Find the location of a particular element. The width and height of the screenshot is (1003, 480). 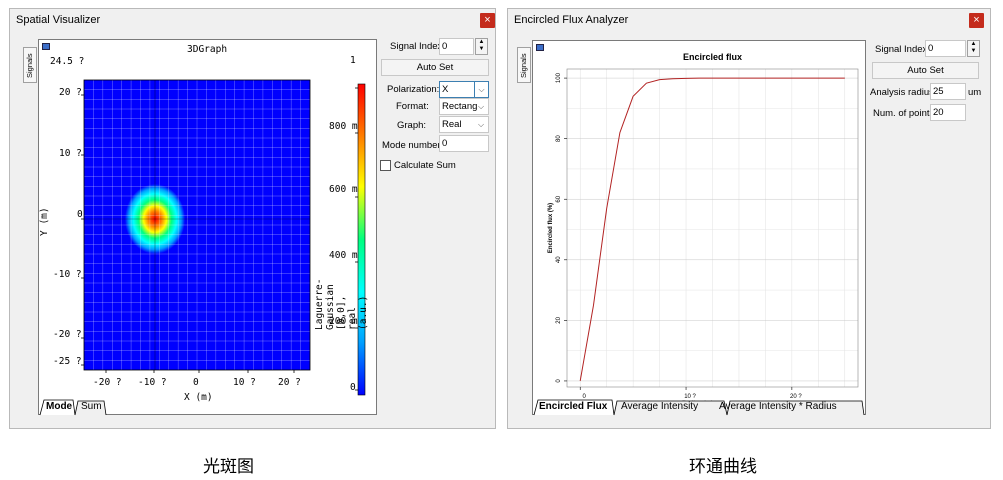

calculate-sum-label: Calculate Sum is located at coordinates (425, 165).